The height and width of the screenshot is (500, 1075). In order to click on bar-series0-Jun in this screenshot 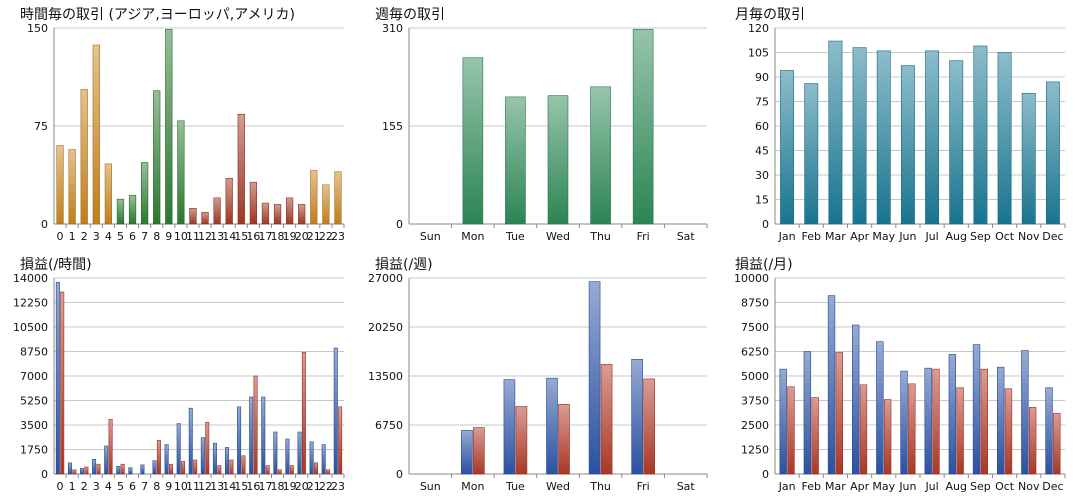, I will do `click(904, 422)`.